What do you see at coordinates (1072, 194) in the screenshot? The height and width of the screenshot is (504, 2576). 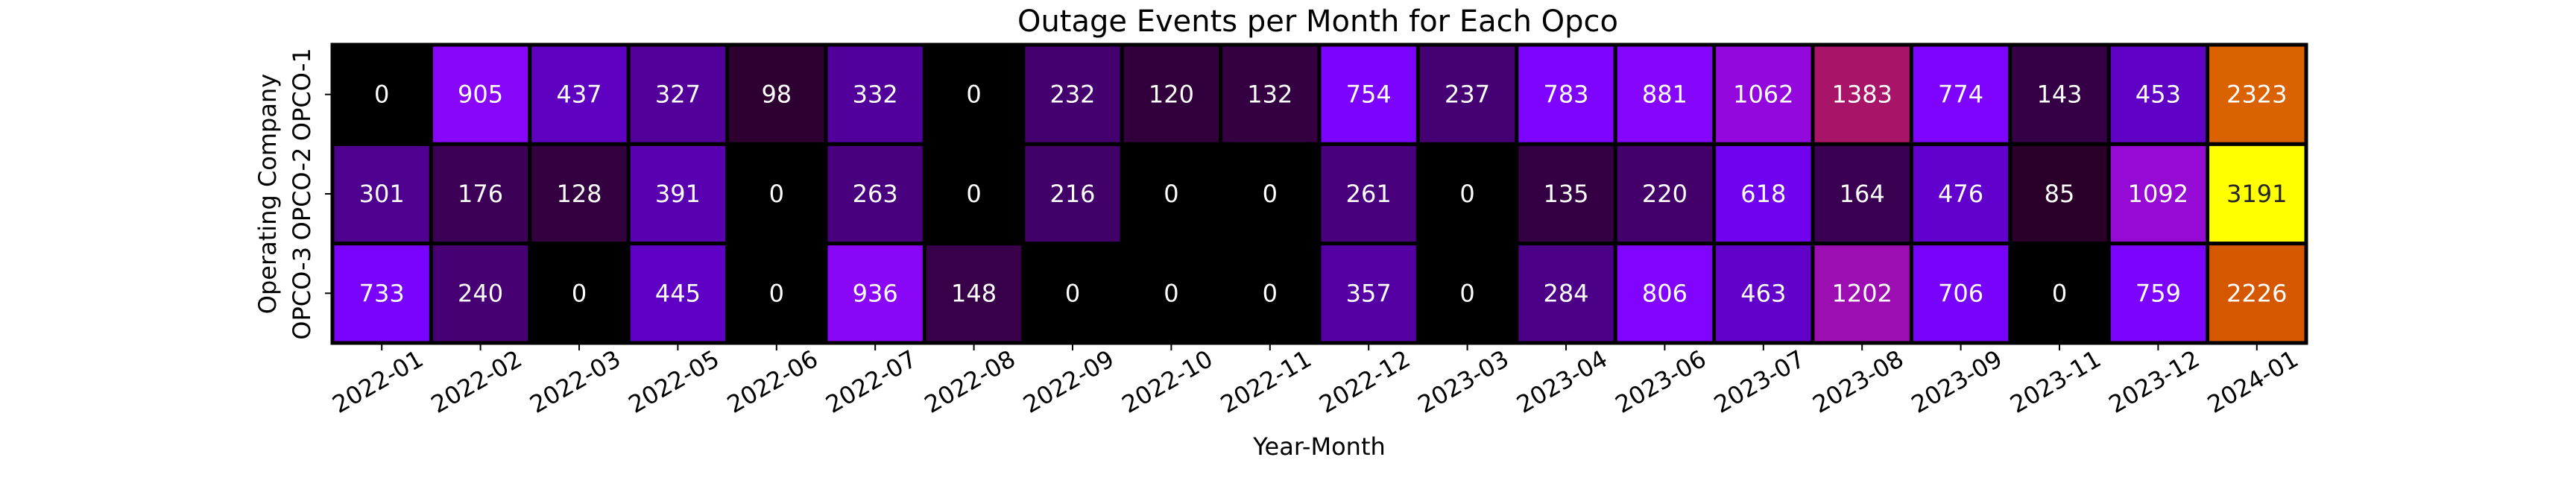 I see `cell-value-label: 216` at bounding box center [1072, 194].